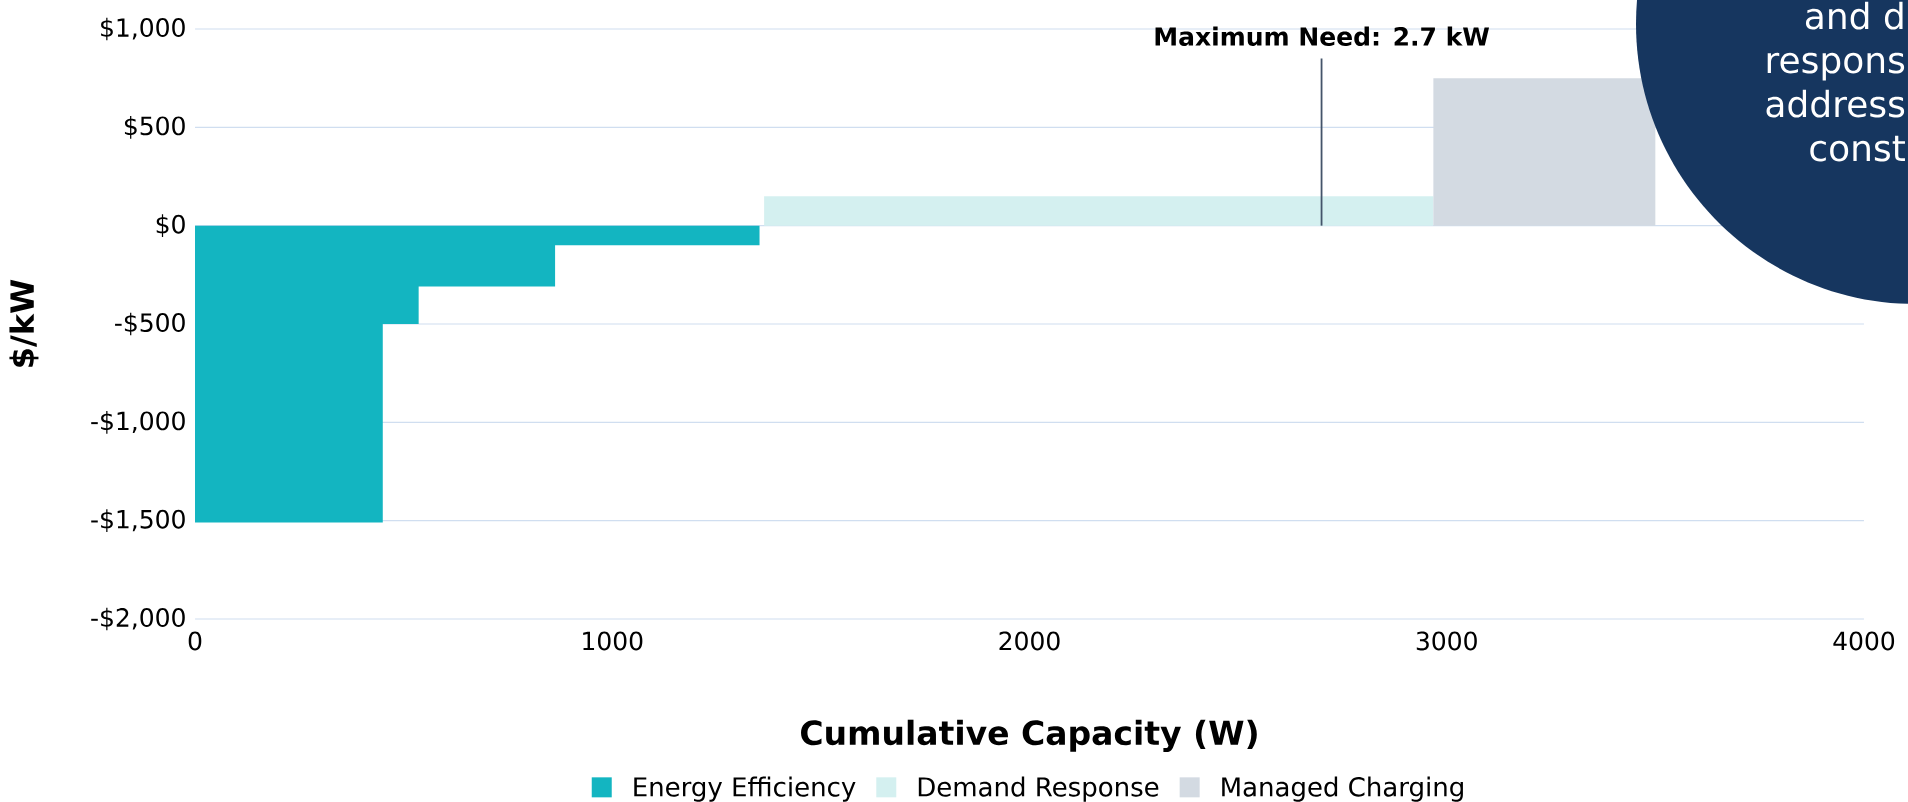  Describe the element at coordinates (1857, 148) in the screenshot. I see `annotation: const` at that location.